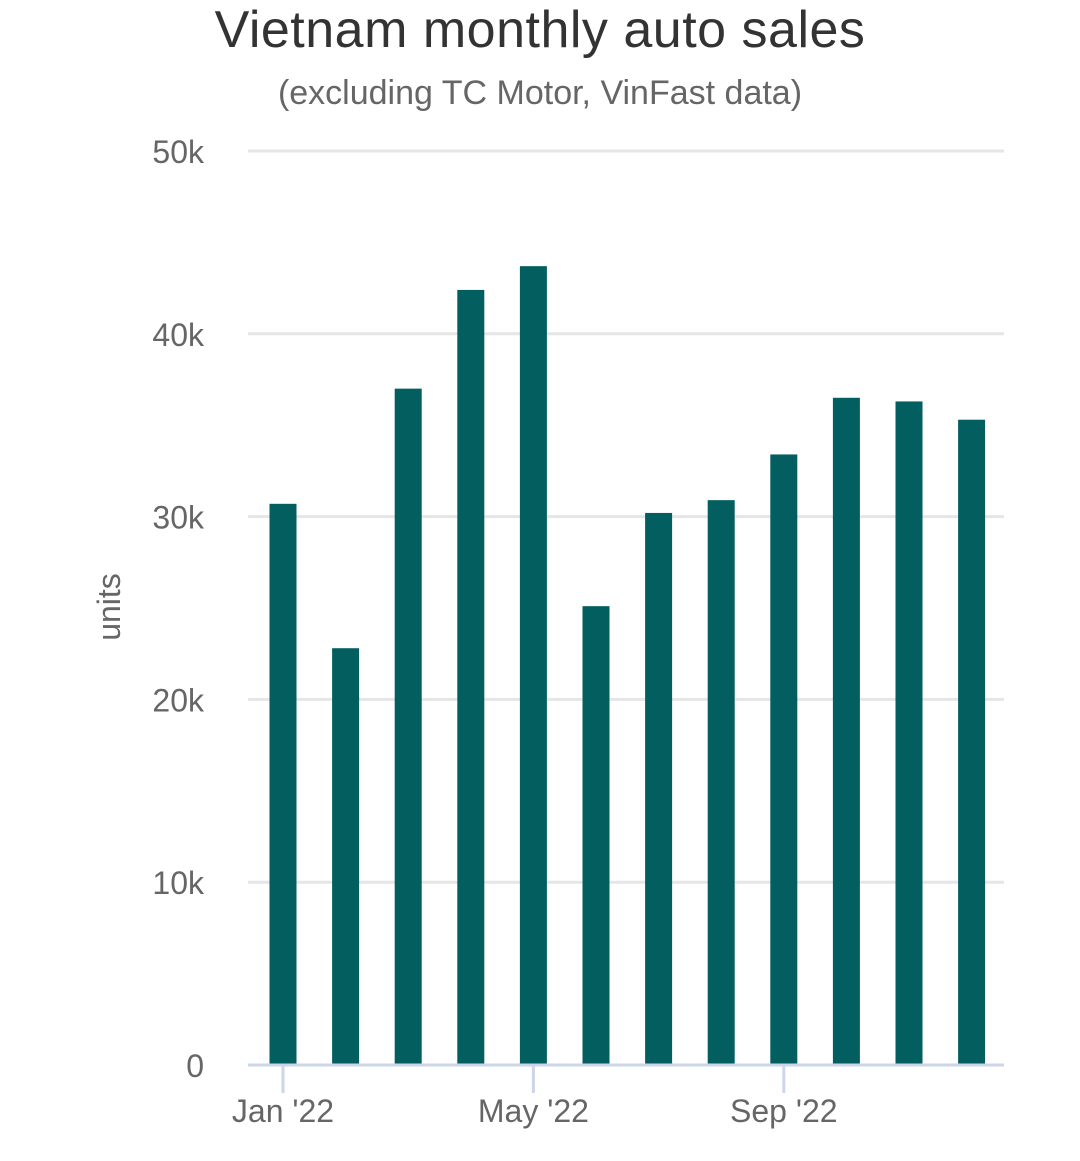 This screenshot has width=1080, height=1161. Describe the element at coordinates (178, 609) in the screenshot. I see `y-axis: 0 10k 20k 30k 40k 50k` at that location.